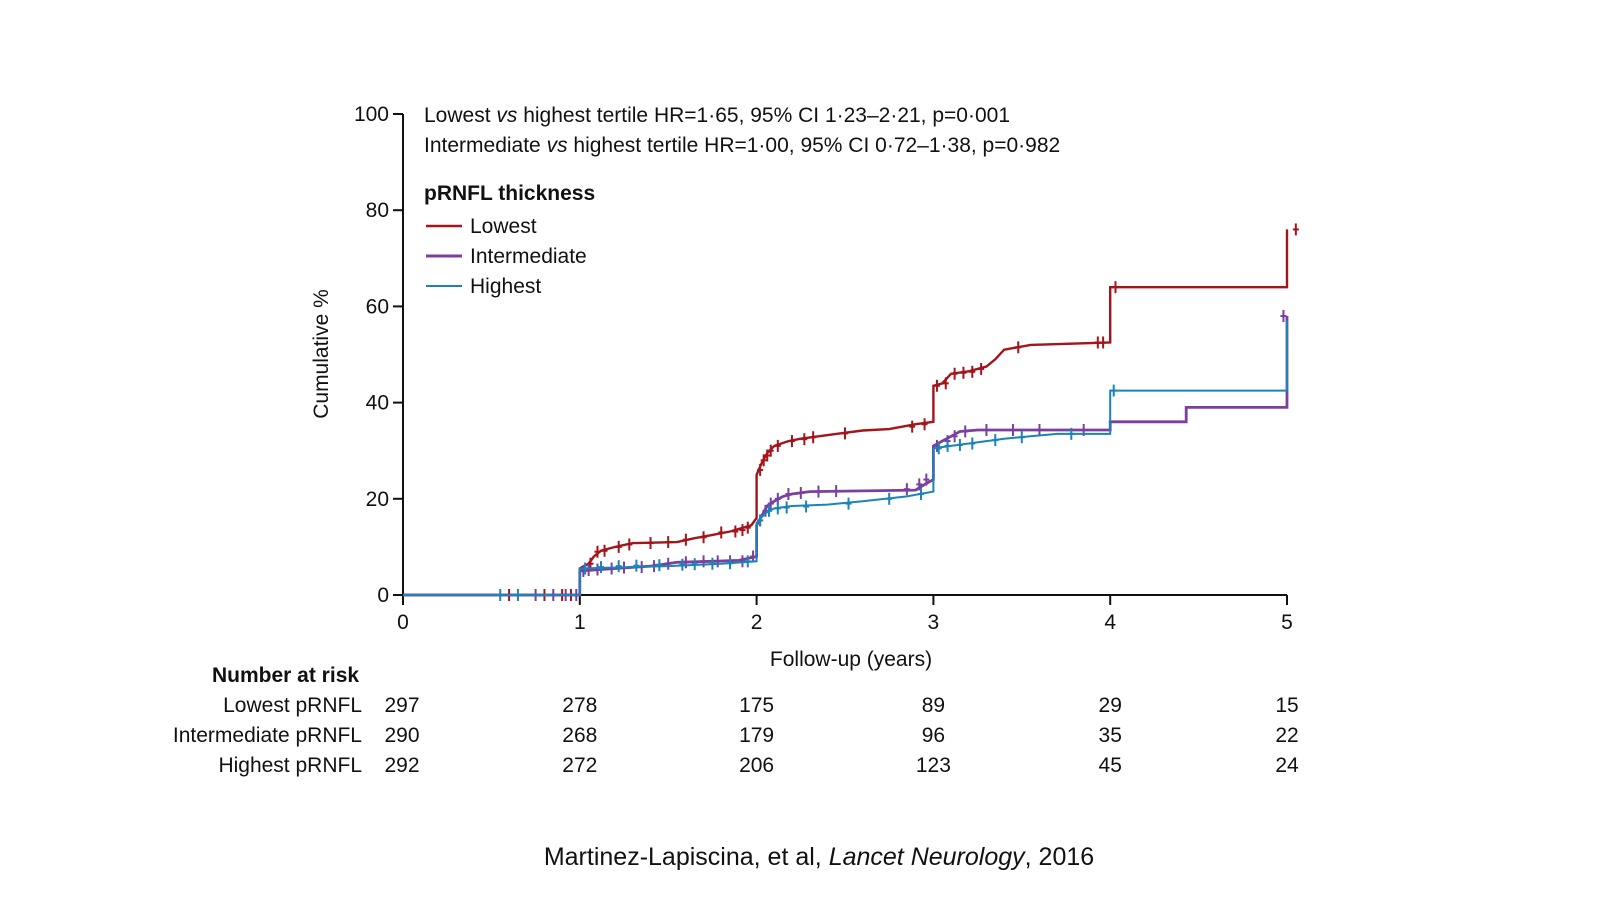 The image size is (1600, 900). I want to click on risk-row-label-intermediate: Intermediate pRNFL, so click(267, 735).